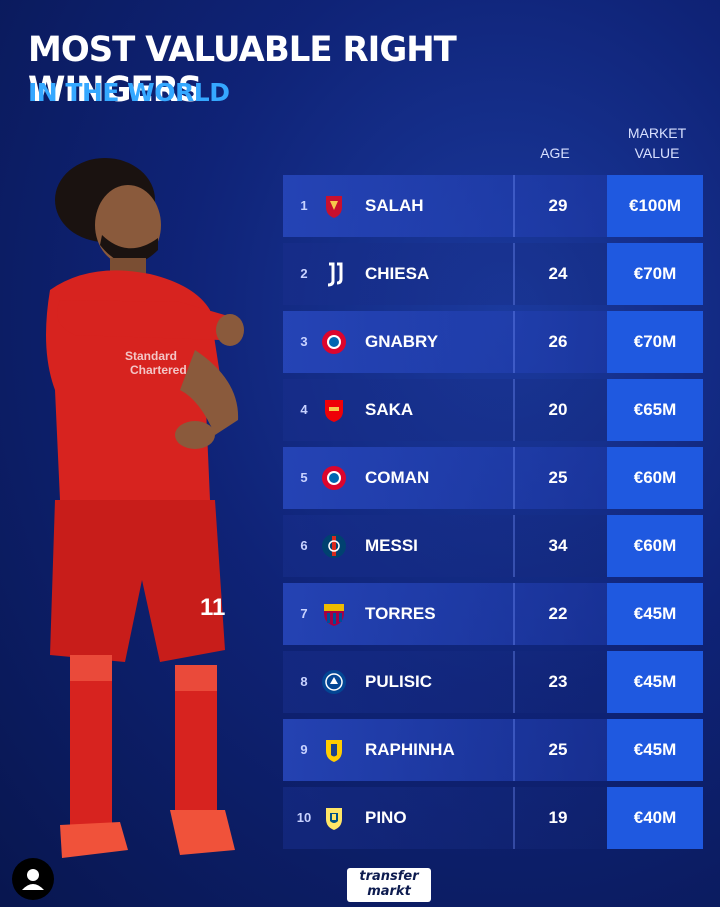 Image resolution: width=720 pixels, height=907 pixels. Describe the element at coordinates (389, 409) in the screenshot. I see `player-name: SAKA` at that location.